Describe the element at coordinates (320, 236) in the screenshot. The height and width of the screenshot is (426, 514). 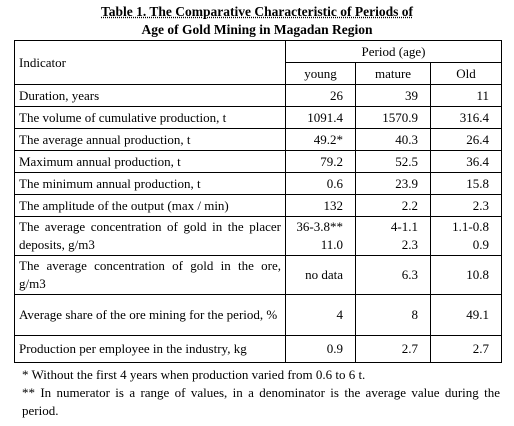
I see `value-cell: 36-3.8** 11.0` at that location.